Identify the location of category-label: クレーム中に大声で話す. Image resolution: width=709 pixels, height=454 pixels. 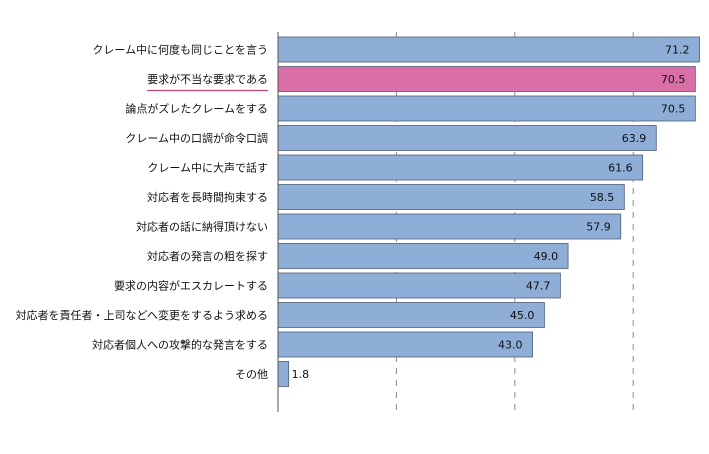
(207, 168).